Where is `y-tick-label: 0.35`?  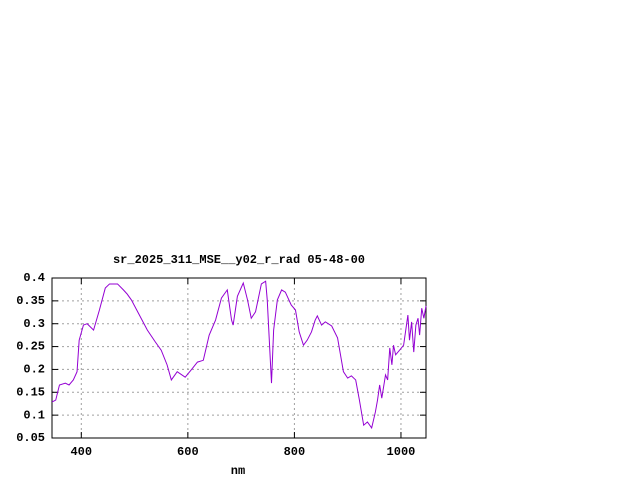 y-tick-label: 0.35 is located at coordinates (30, 301).